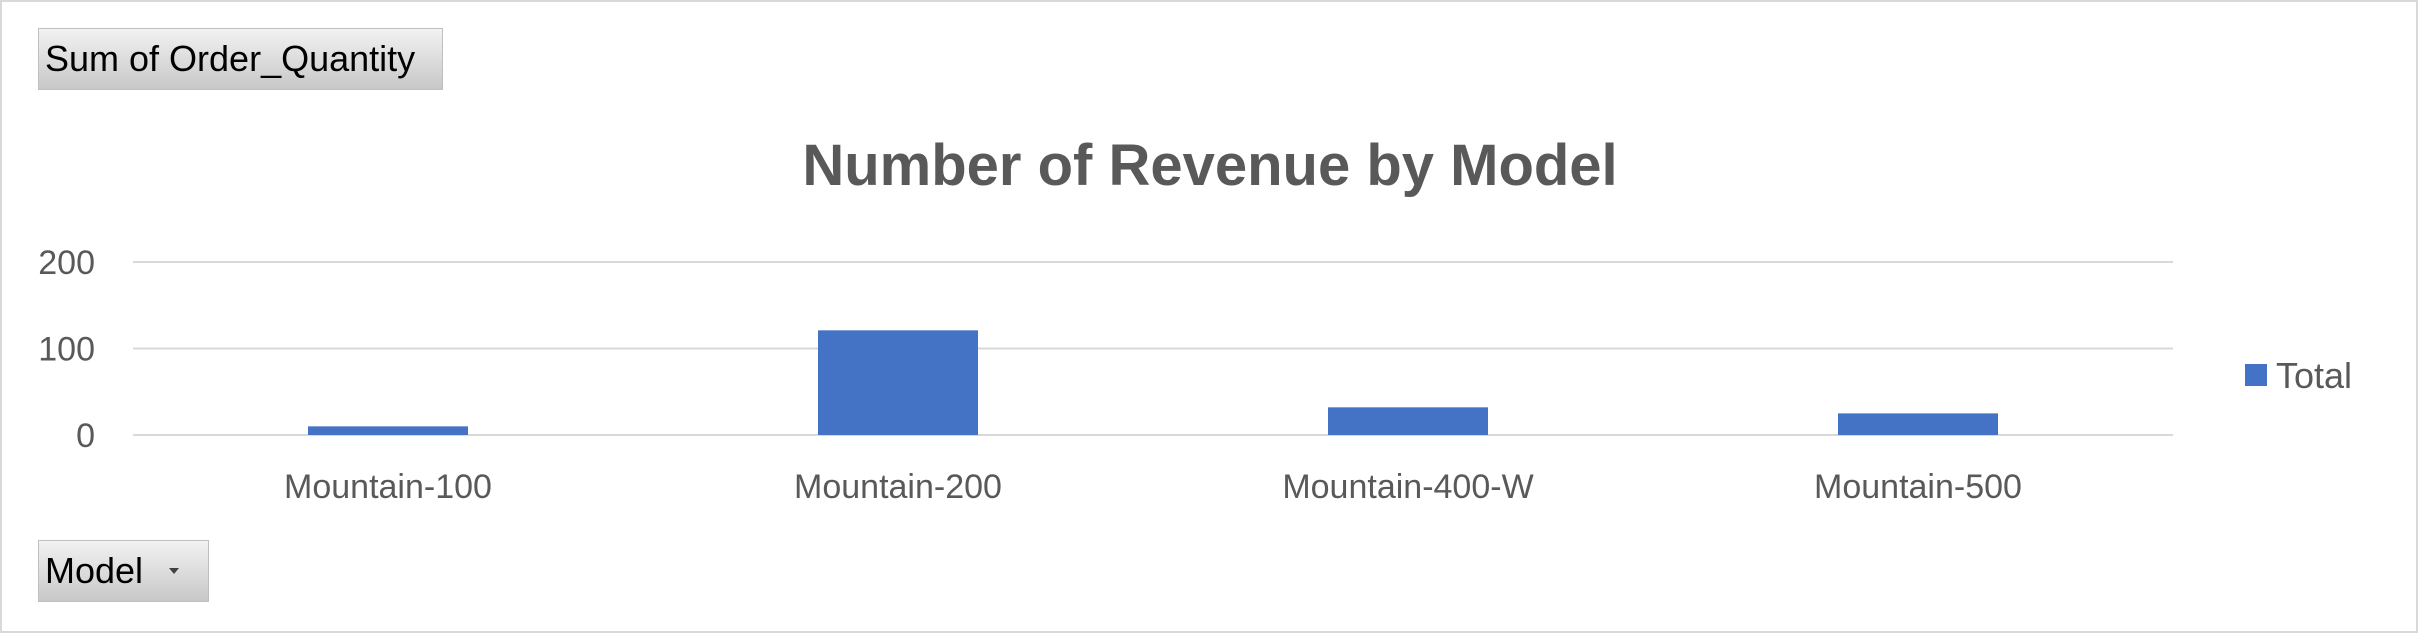  I want to click on legend: Total, so click(2298, 375).